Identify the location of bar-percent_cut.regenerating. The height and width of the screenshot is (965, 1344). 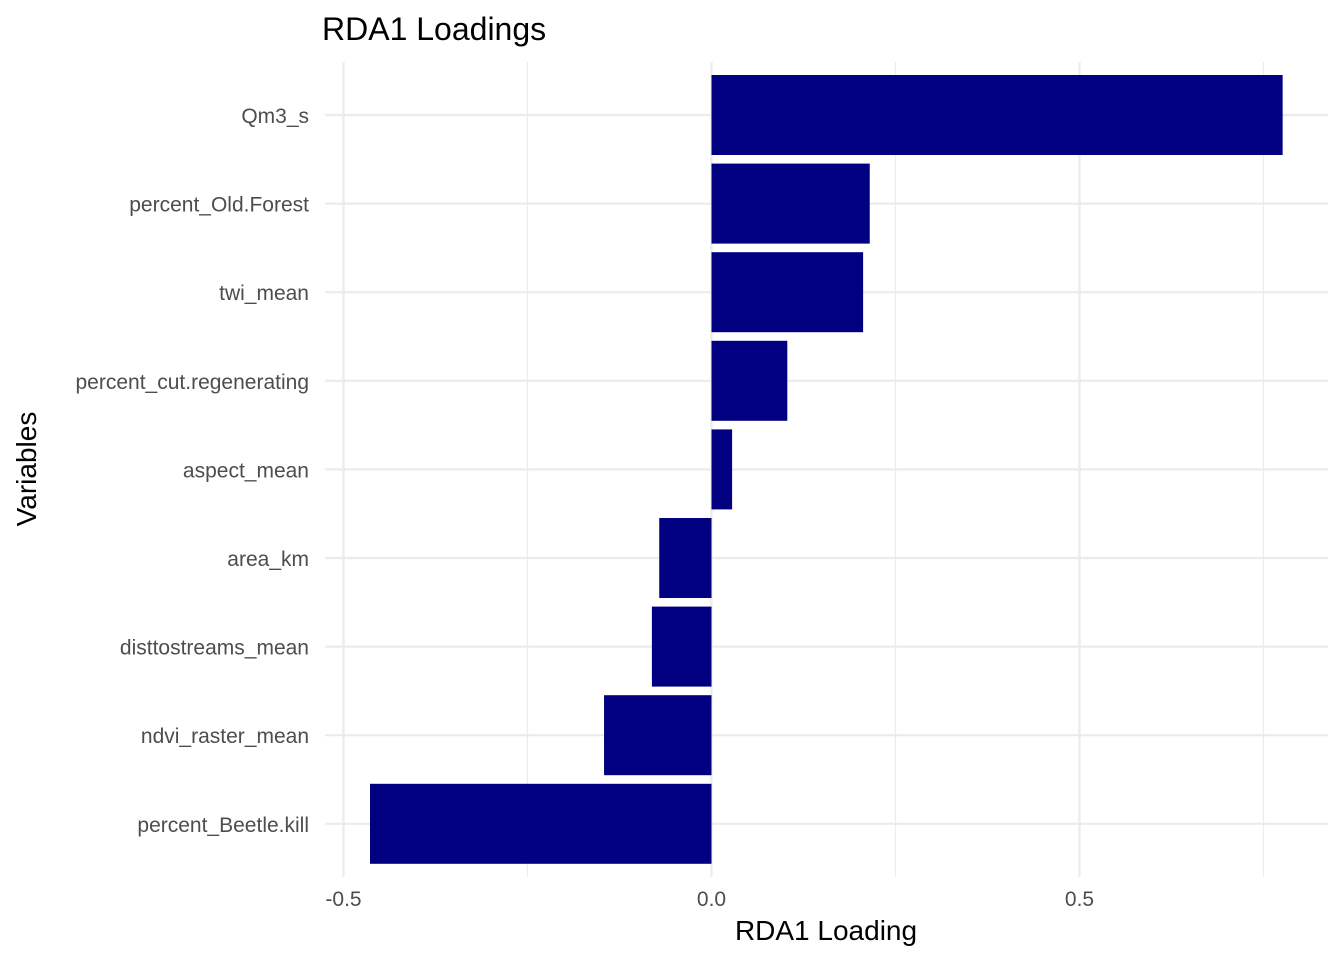
(749, 380).